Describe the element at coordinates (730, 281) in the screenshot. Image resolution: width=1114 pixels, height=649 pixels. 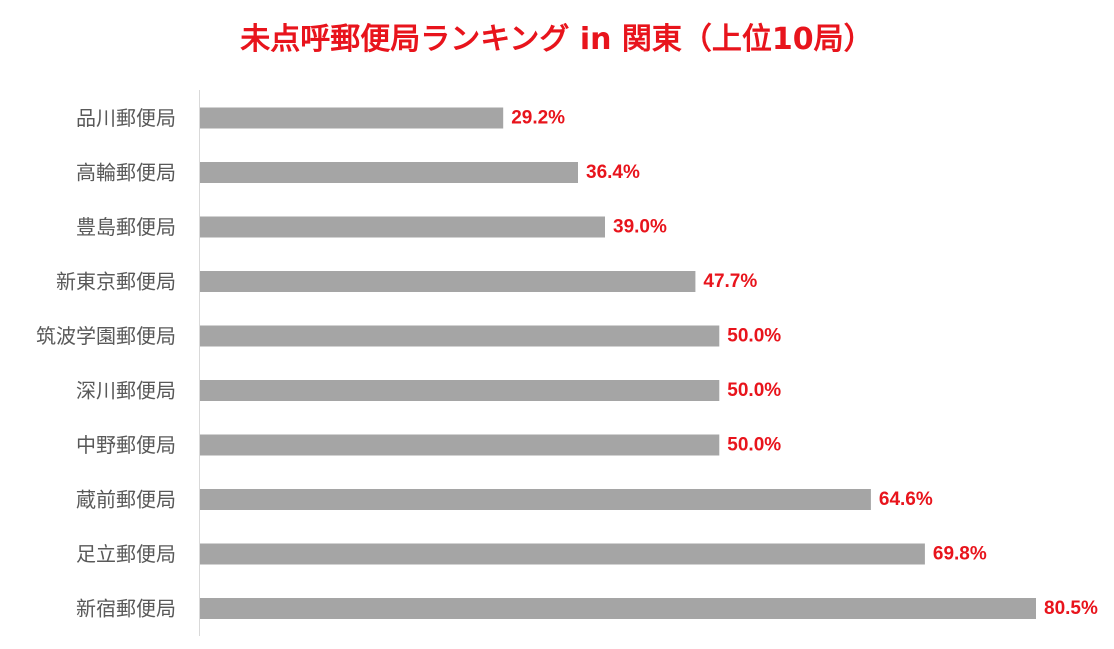
I see `value-label: 47.7%` at that location.